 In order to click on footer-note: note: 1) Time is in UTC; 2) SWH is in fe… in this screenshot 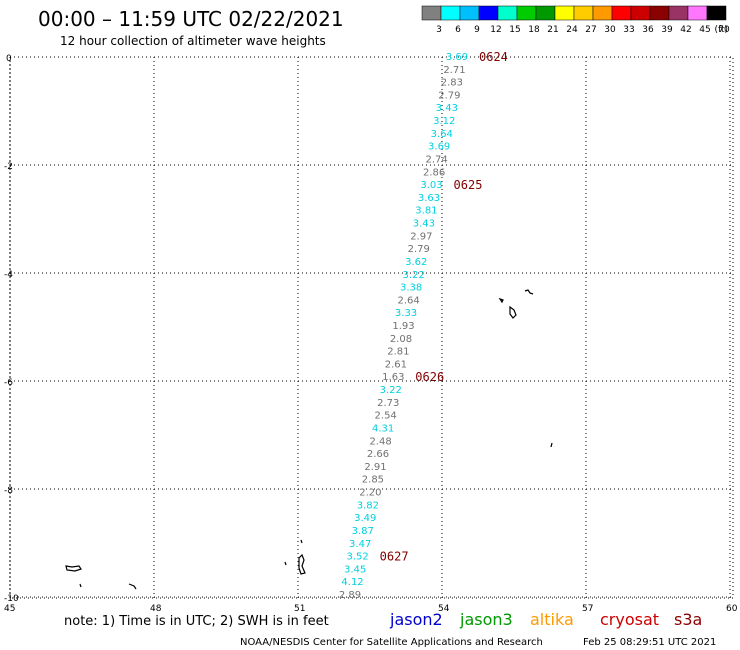, I will do `click(196, 621)`.